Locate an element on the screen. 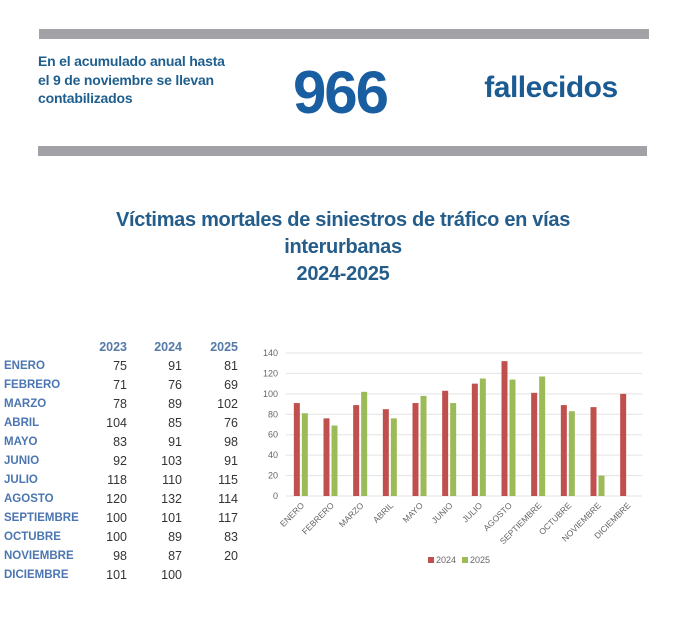  value-2025: 117 is located at coordinates (228, 518).